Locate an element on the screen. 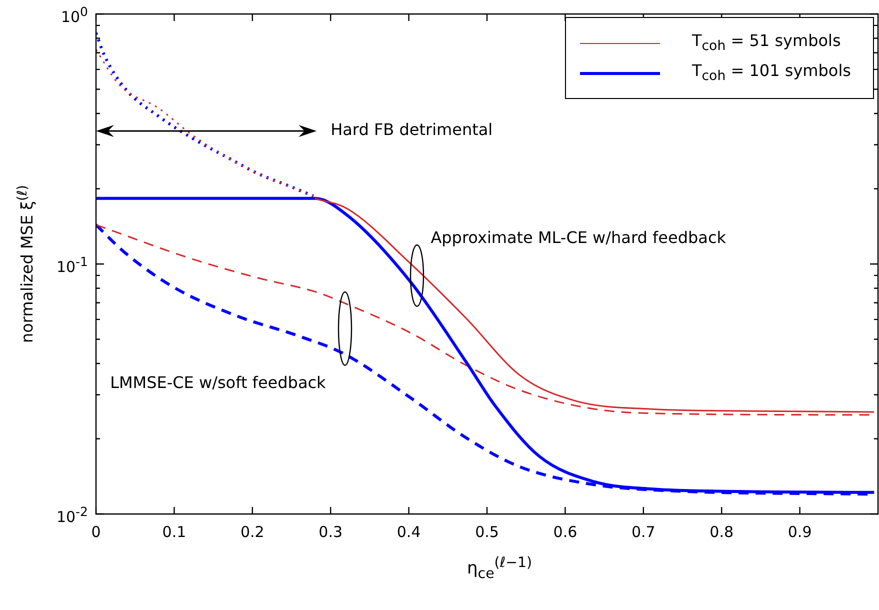 The height and width of the screenshot is (610, 879). y-tick-label: 10$^{-1}$ is located at coordinates (72, 265).